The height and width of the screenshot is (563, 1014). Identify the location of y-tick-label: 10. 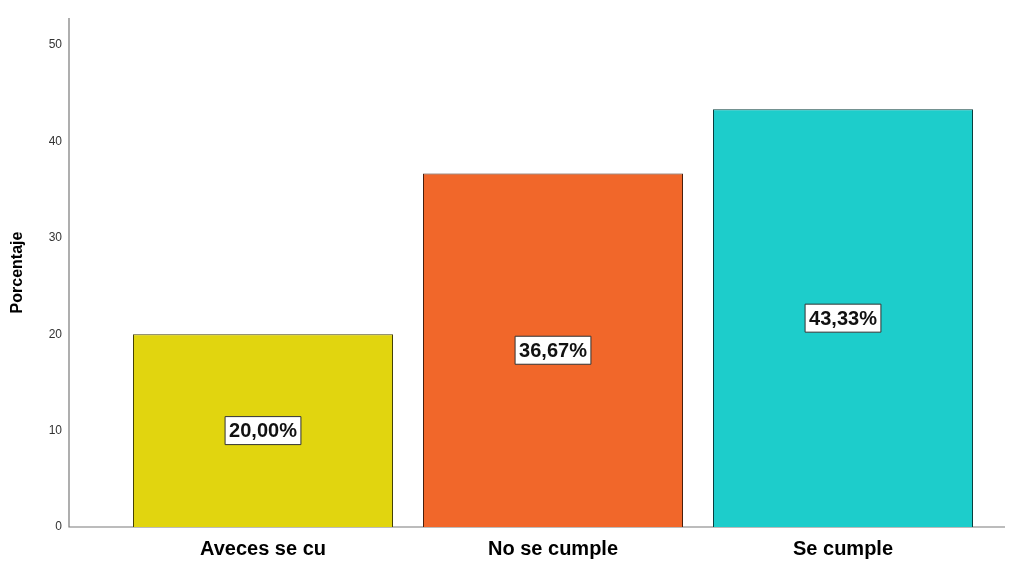
(55, 429).